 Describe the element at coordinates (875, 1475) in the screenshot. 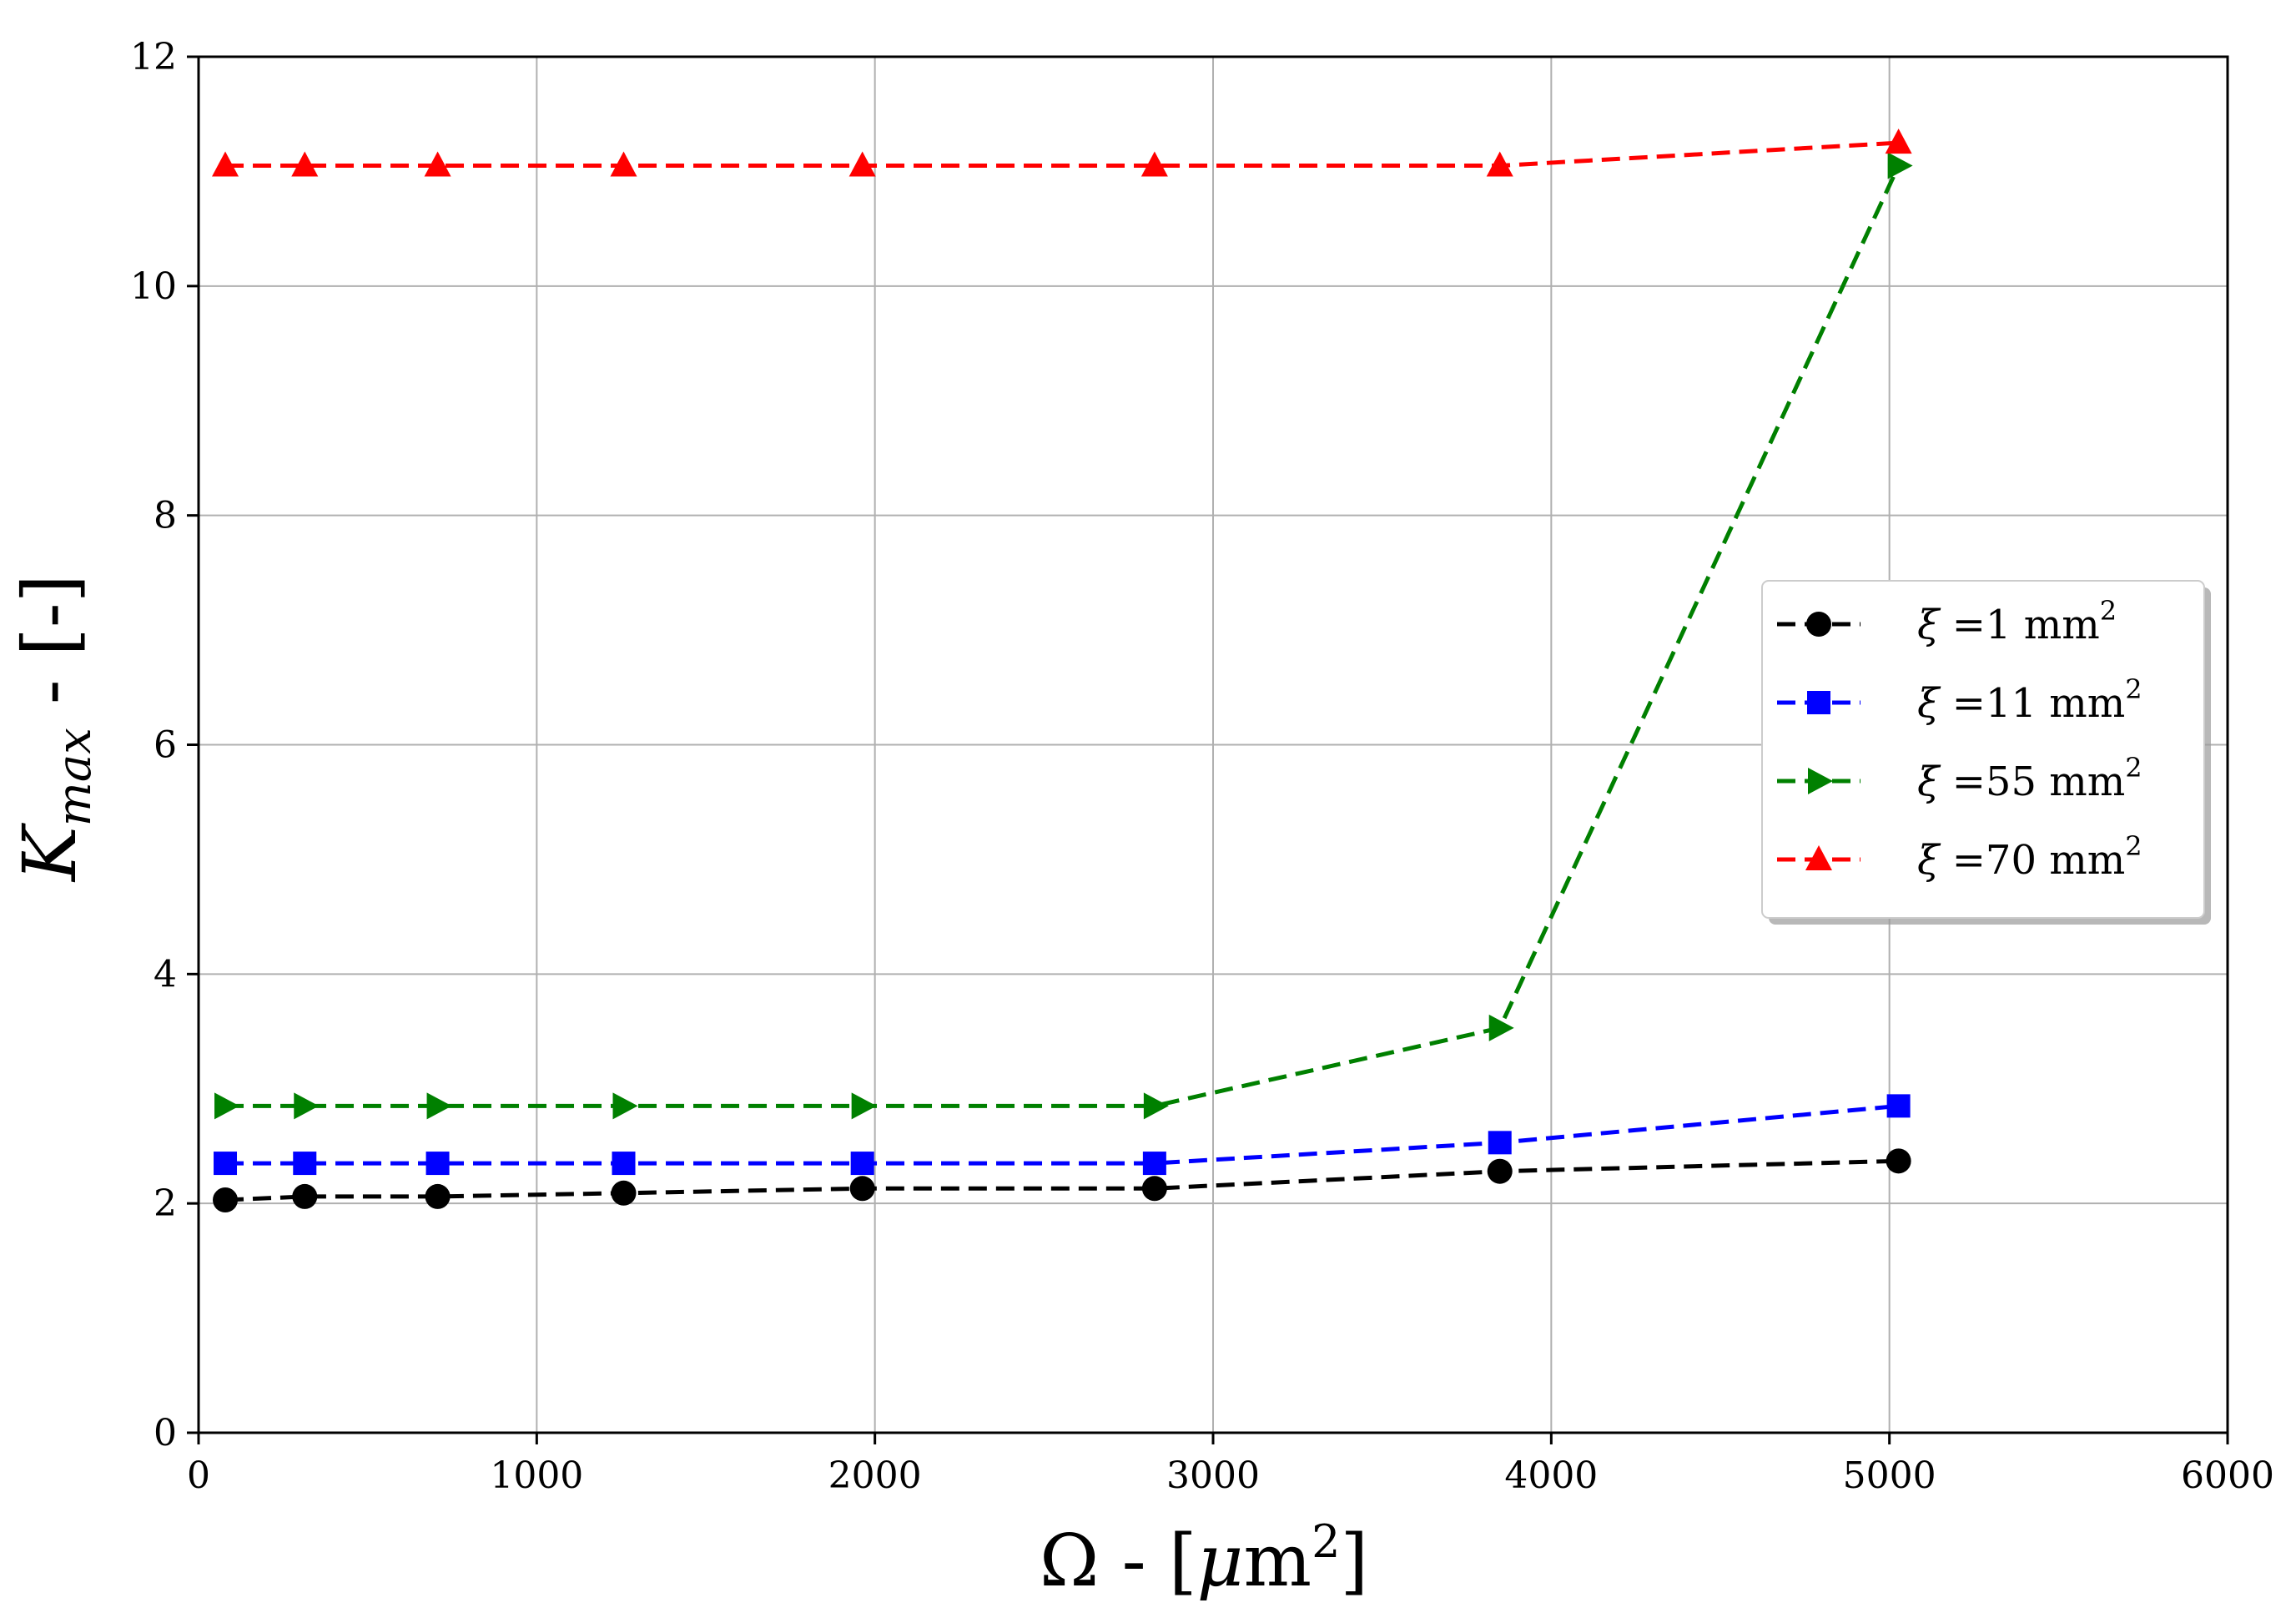

I see `x-tick-label: 2000` at that location.